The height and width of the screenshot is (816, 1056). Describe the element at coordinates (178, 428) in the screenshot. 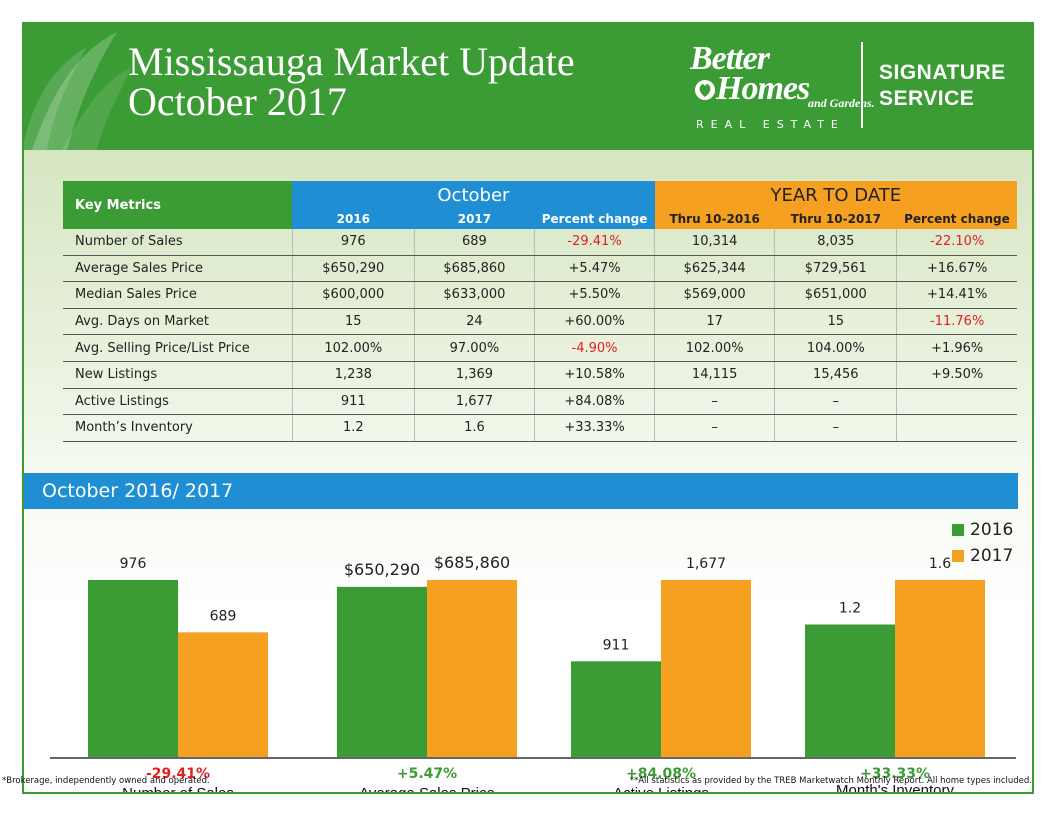

I see `row-label: Month’s Inventory` at that location.